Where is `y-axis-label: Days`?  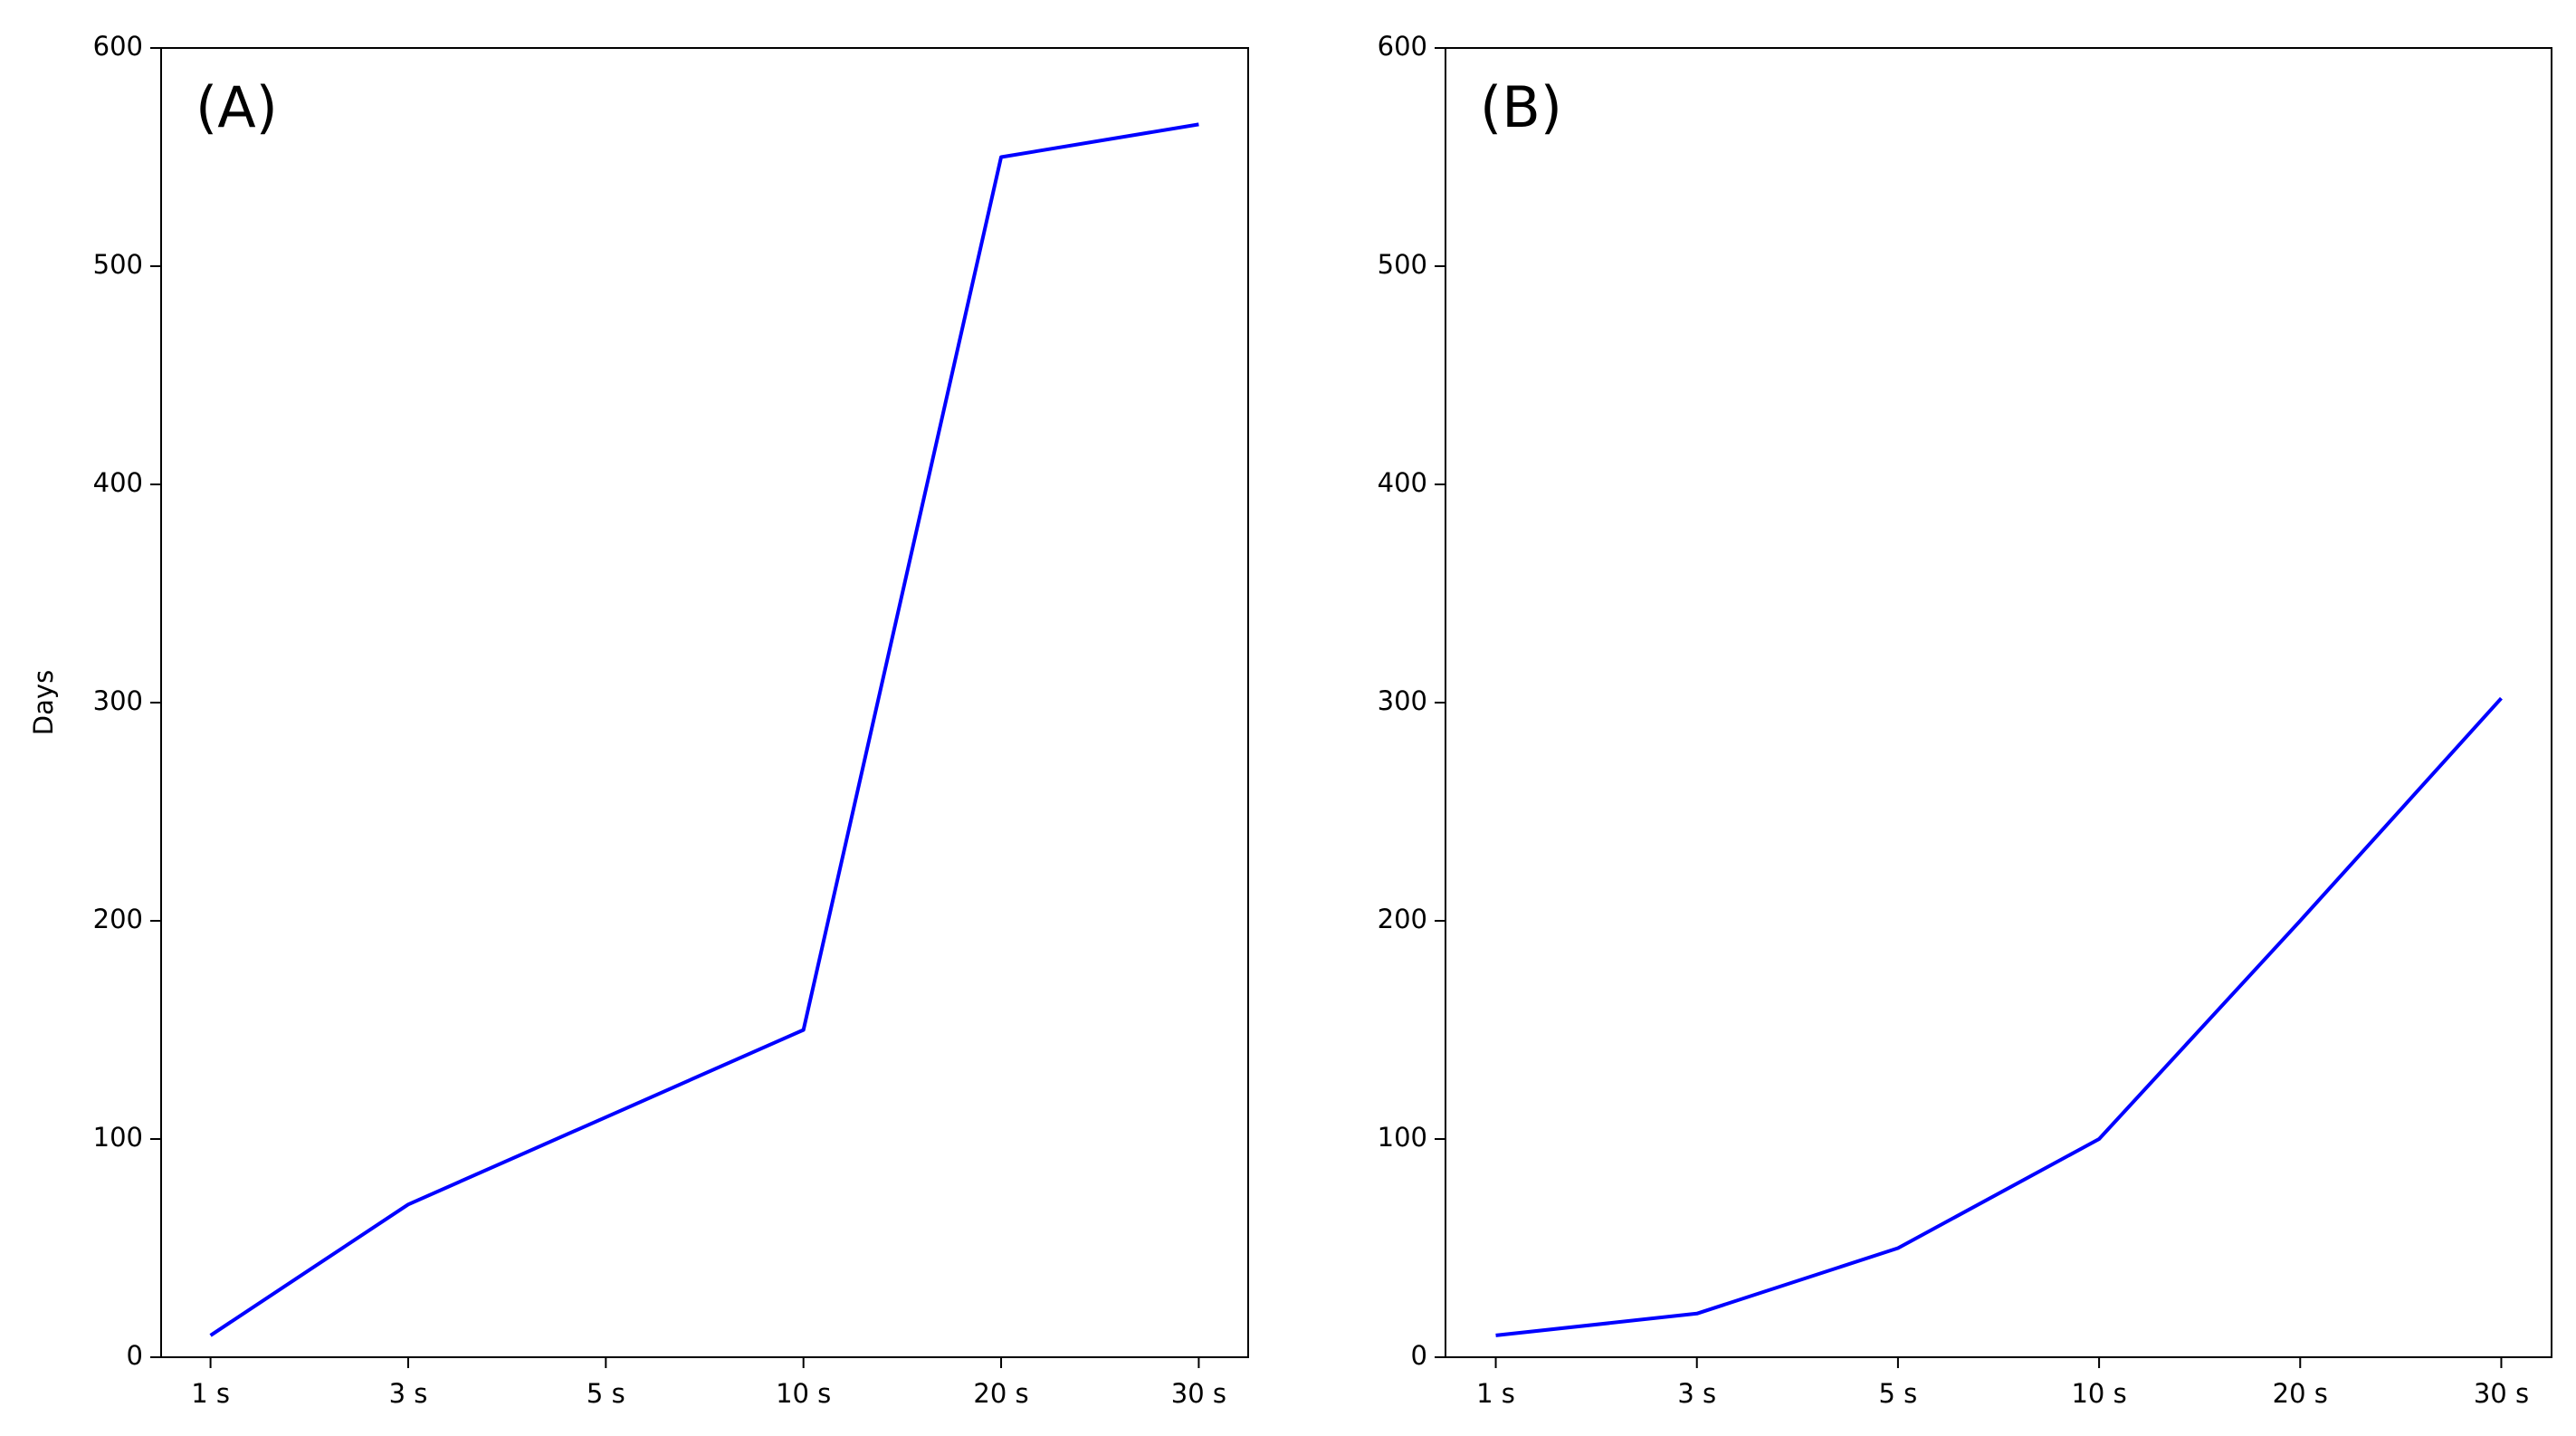 y-axis-label: Days is located at coordinates (44, 702).